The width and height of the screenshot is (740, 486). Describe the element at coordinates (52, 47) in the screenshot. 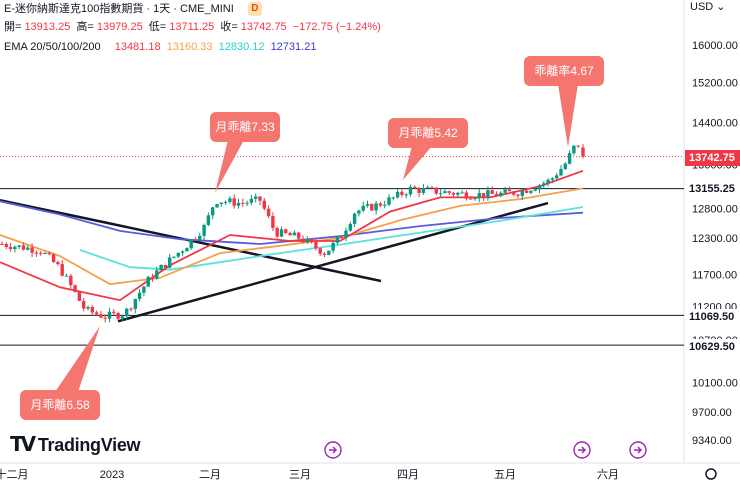

I see `ema-label: EMA 20/50/100/200` at that location.